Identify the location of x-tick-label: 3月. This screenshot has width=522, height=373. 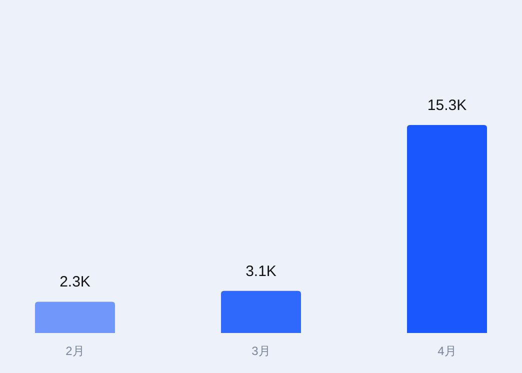
(261, 351).